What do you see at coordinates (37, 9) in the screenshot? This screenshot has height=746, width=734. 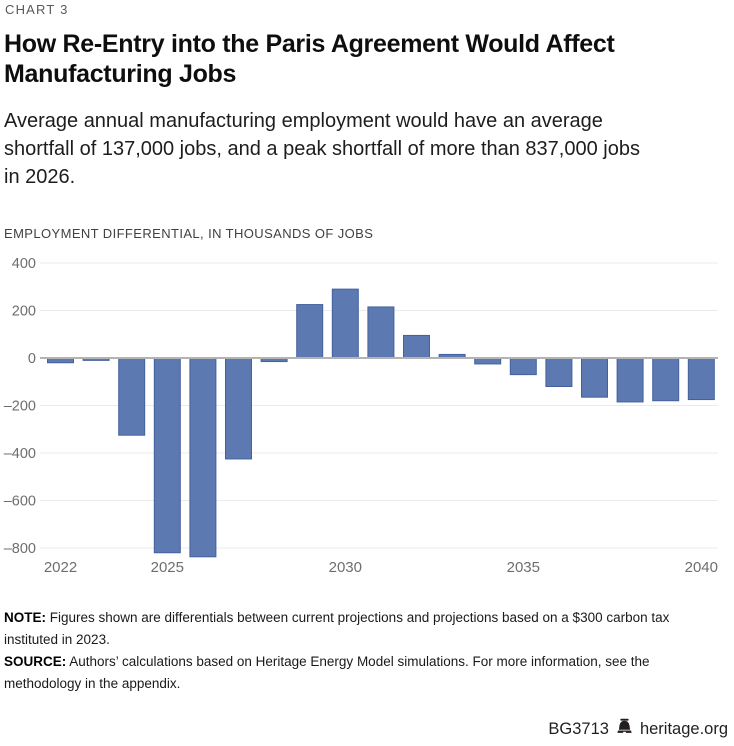 I see `chart-number-kicker: CHART 3` at bounding box center [37, 9].